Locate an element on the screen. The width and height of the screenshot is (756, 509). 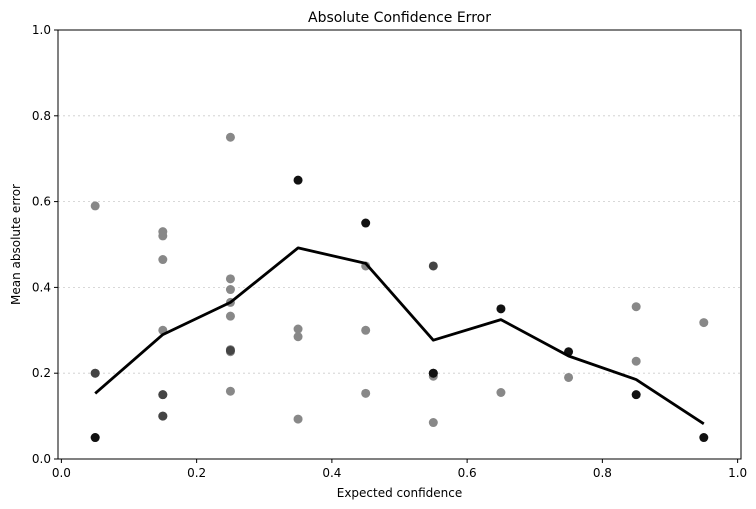
y-tick-label: 0.6 is located at coordinates (41, 202).